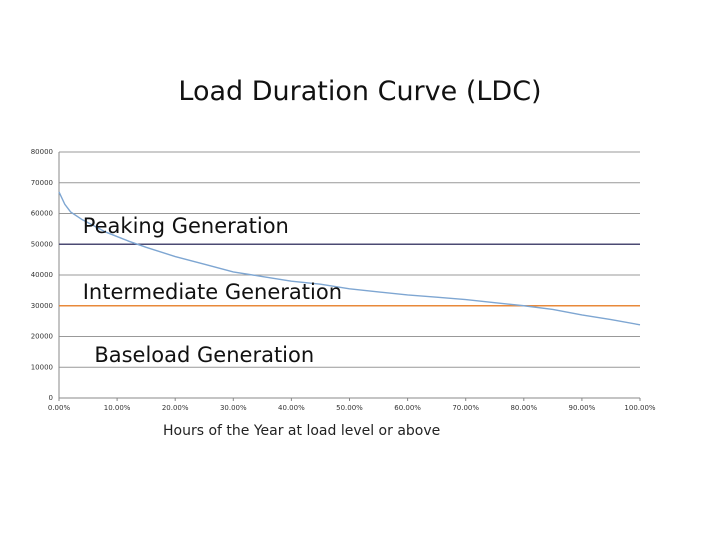  Describe the element at coordinates (523, 408) in the screenshot. I see `x-tick-label: 80.00%` at that location.